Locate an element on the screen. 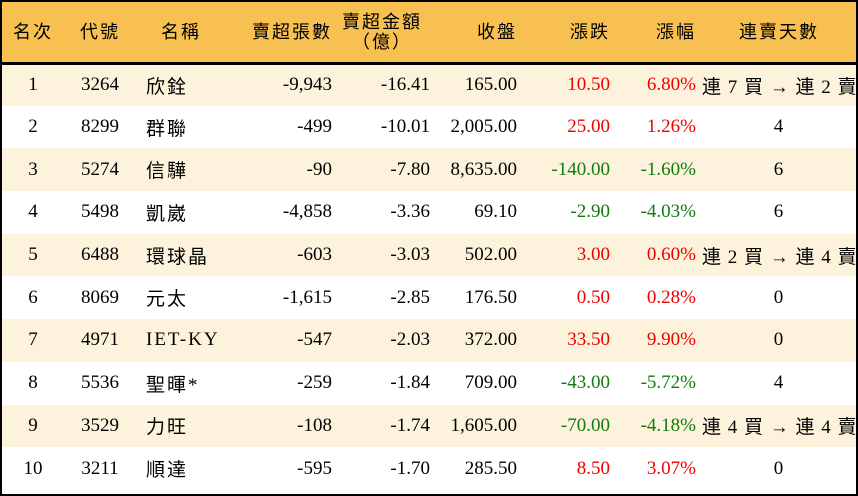  cell-net-sell-shares: -595 is located at coordinates (314, 468).